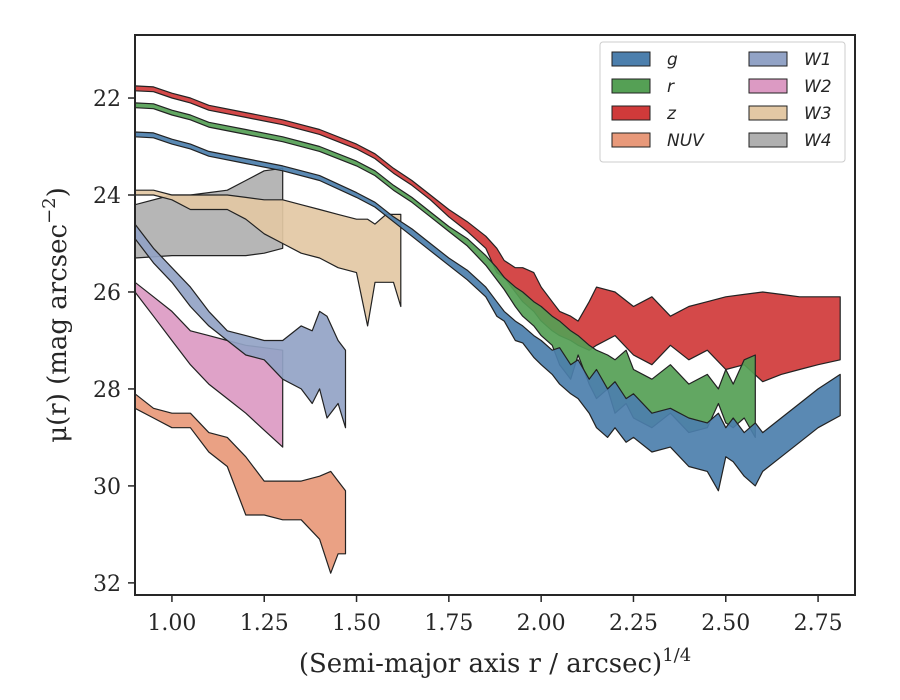 The height and width of the screenshot is (700, 900). Describe the element at coordinates (631, 86) in the screenshot. I see `legend-swatch-r` at that location.